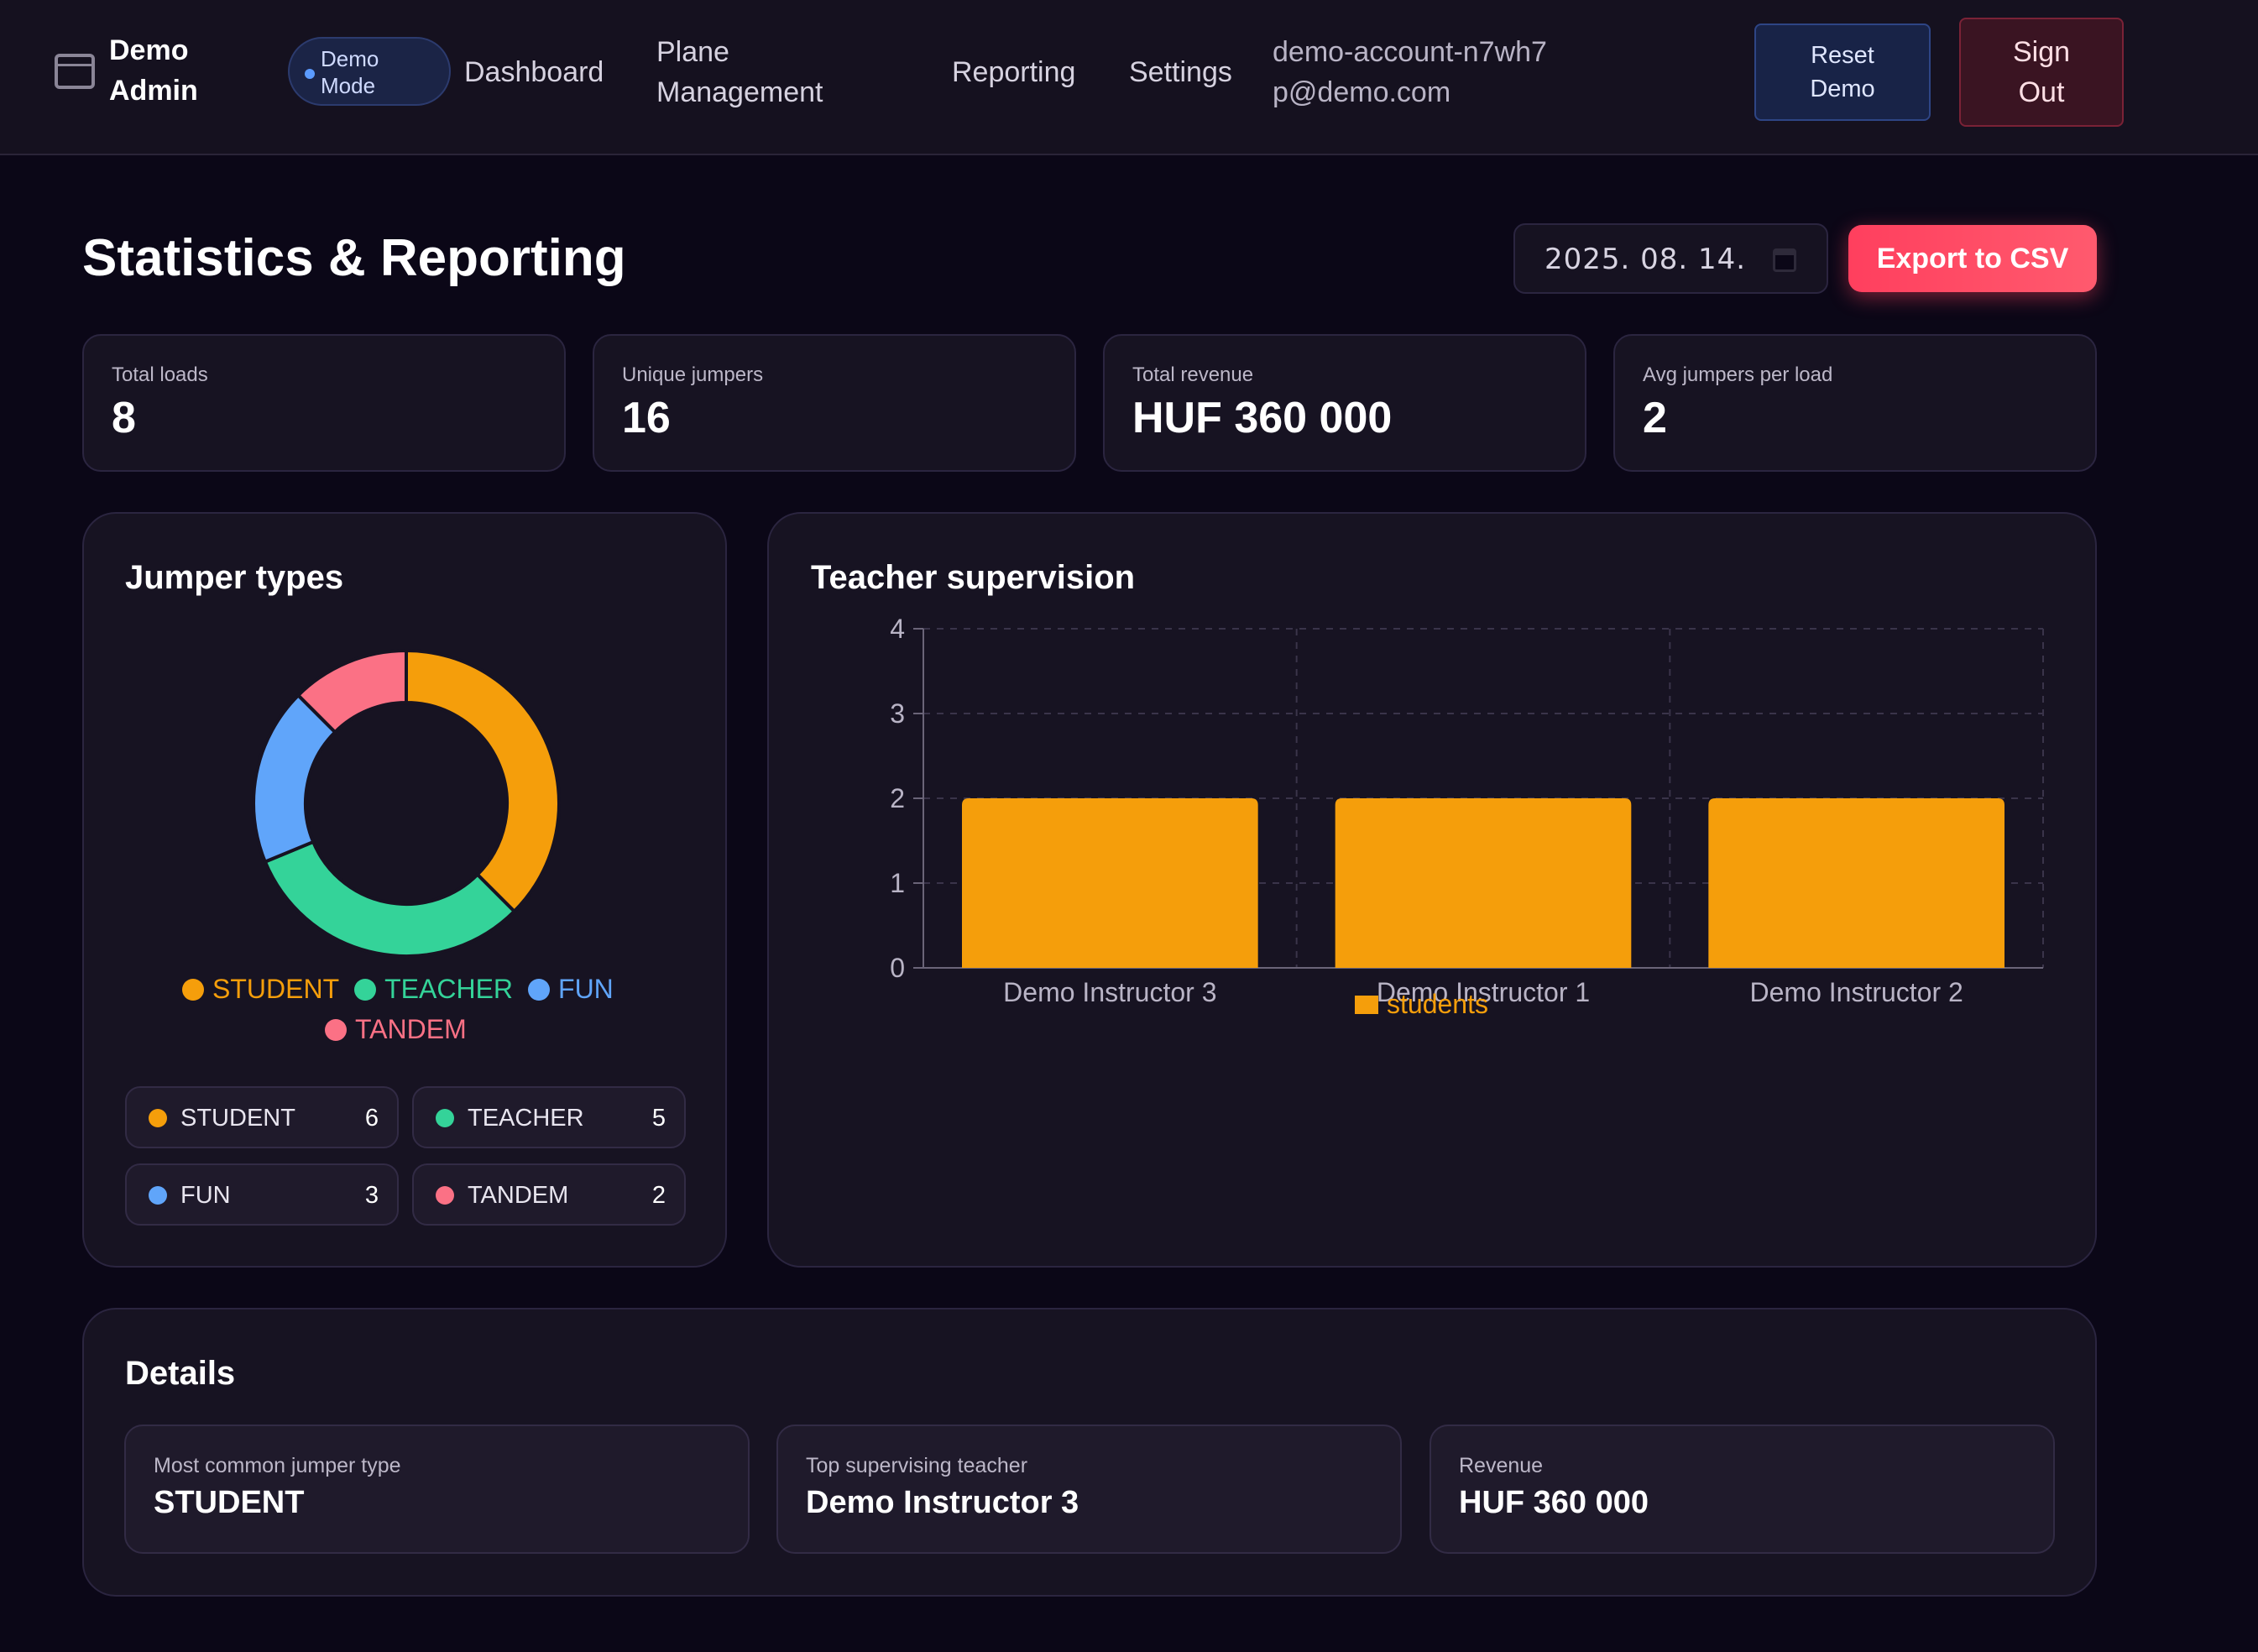  I want to click on chip-name: FUN, so click(206, 1195).